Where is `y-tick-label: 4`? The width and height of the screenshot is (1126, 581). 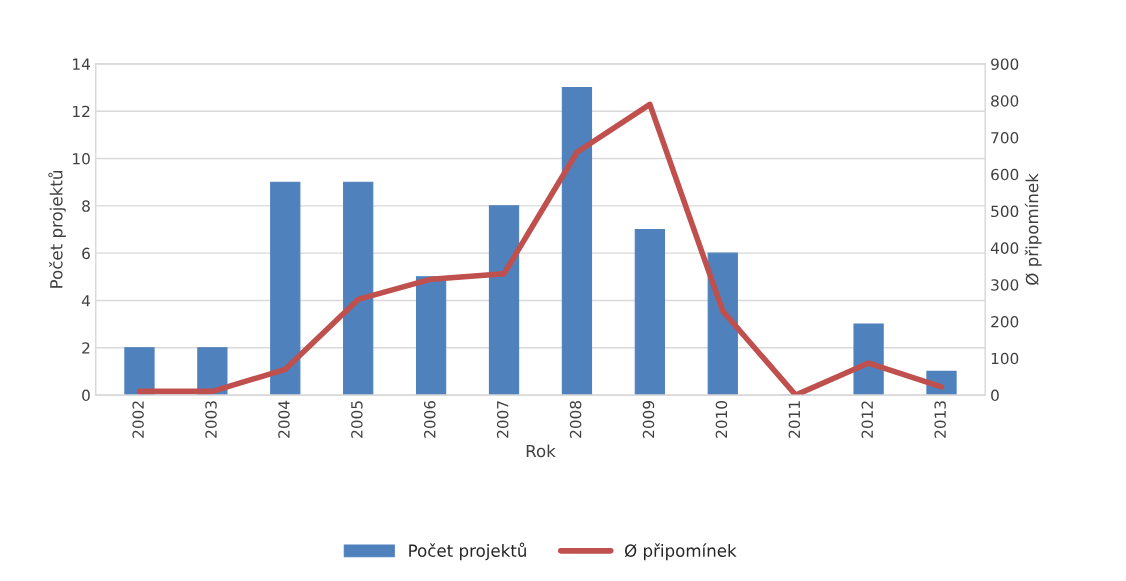
y-tick-label: 4 is located at coordinates (85, 301).